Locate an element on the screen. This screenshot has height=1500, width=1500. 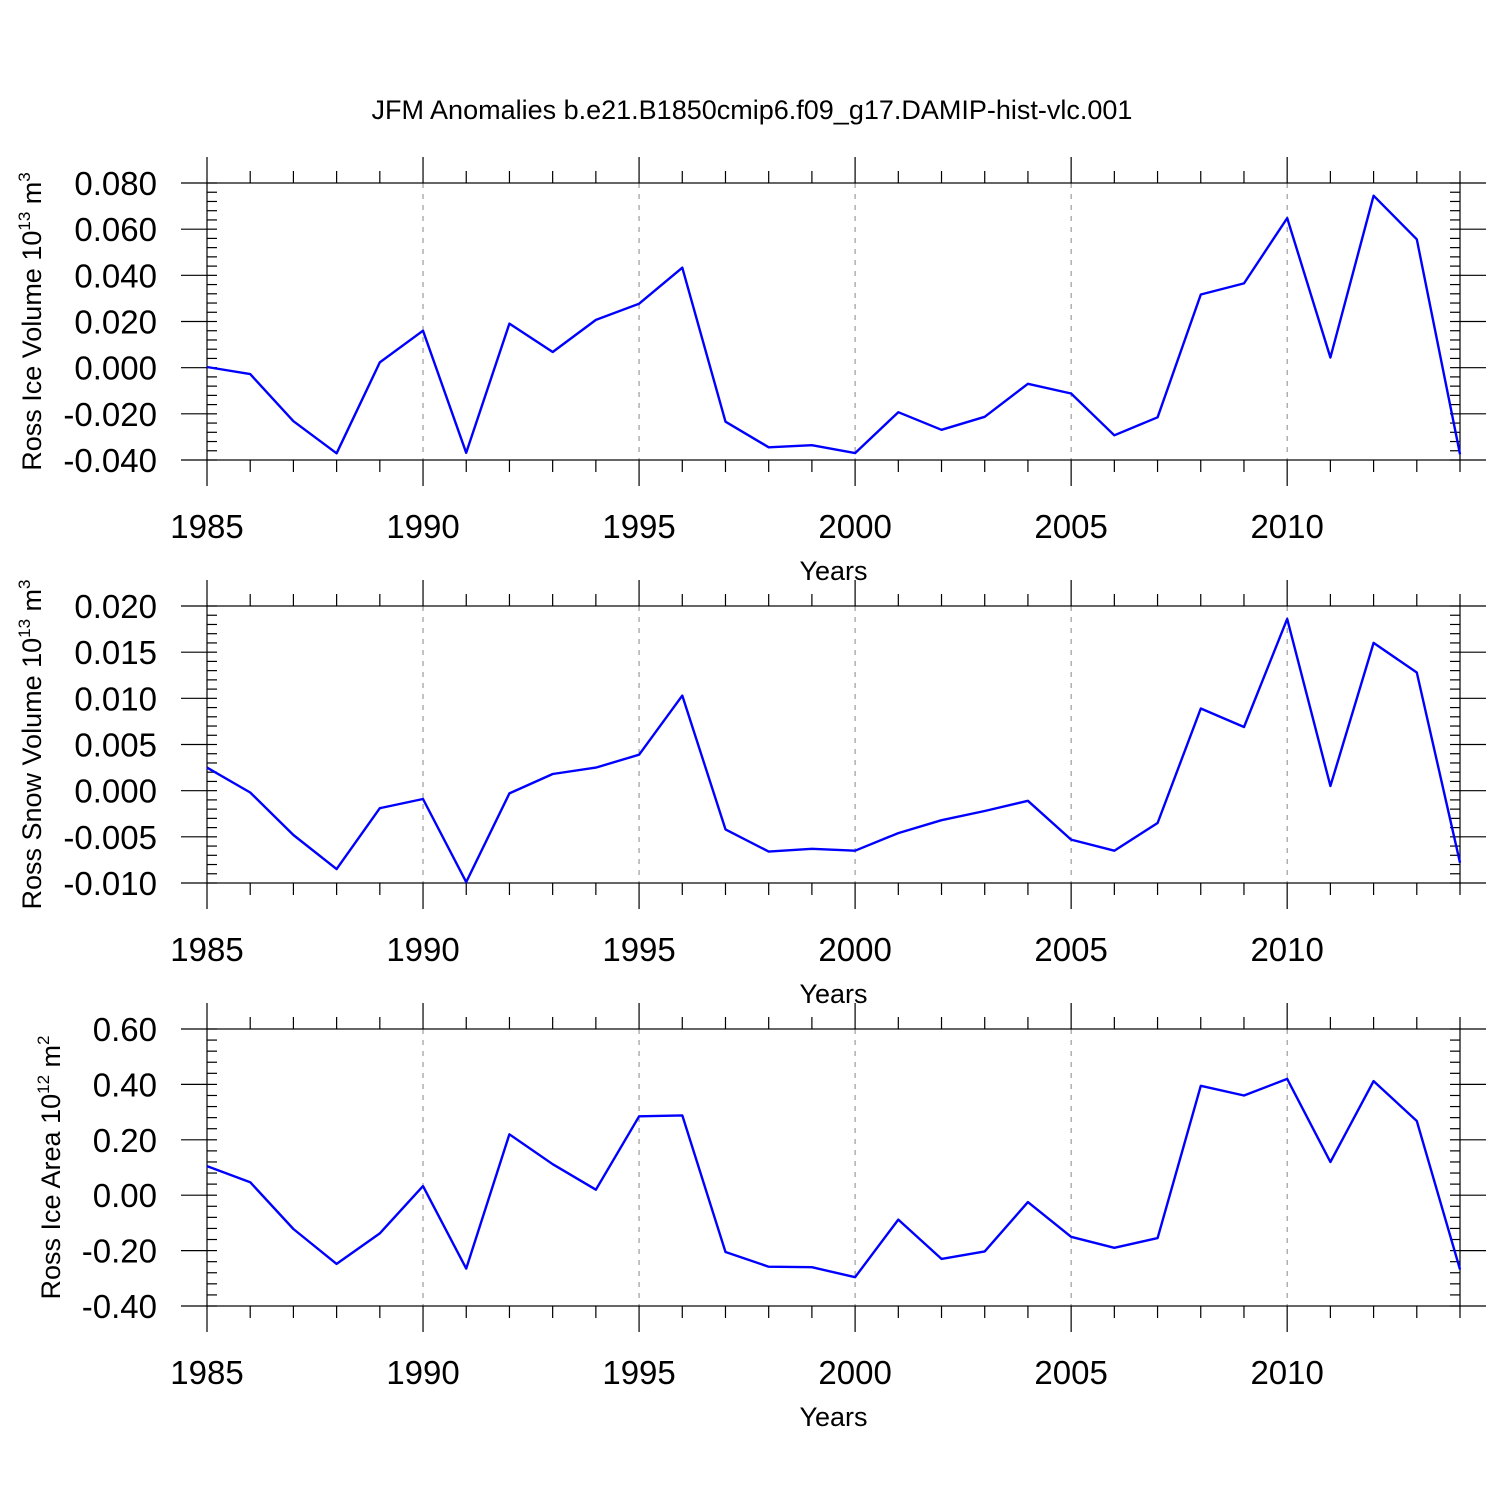
y-tick-label: 0.060 is located at coordinates (115, 229).